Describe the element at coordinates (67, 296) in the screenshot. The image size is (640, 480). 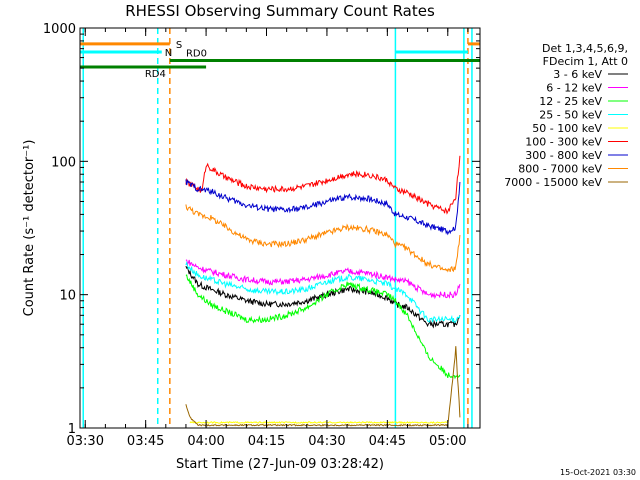
I see `y-tick-label-1: 10` at that location.